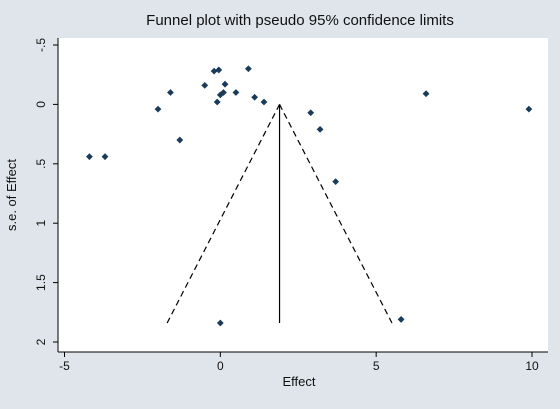 The height and width of the screenshot is (409, 560). Describe the element at coordinates (41, 104) in the screenshot. I see `y-tick-label: 0` at that location.